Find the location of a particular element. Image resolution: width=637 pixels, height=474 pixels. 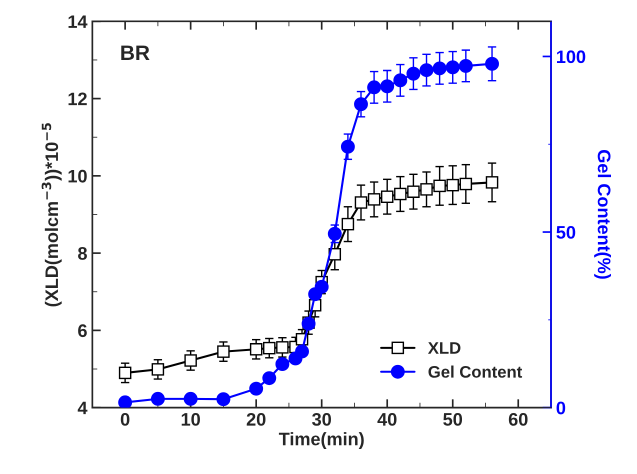

legend-label: Gel Content is located at coordinates (475, 372).